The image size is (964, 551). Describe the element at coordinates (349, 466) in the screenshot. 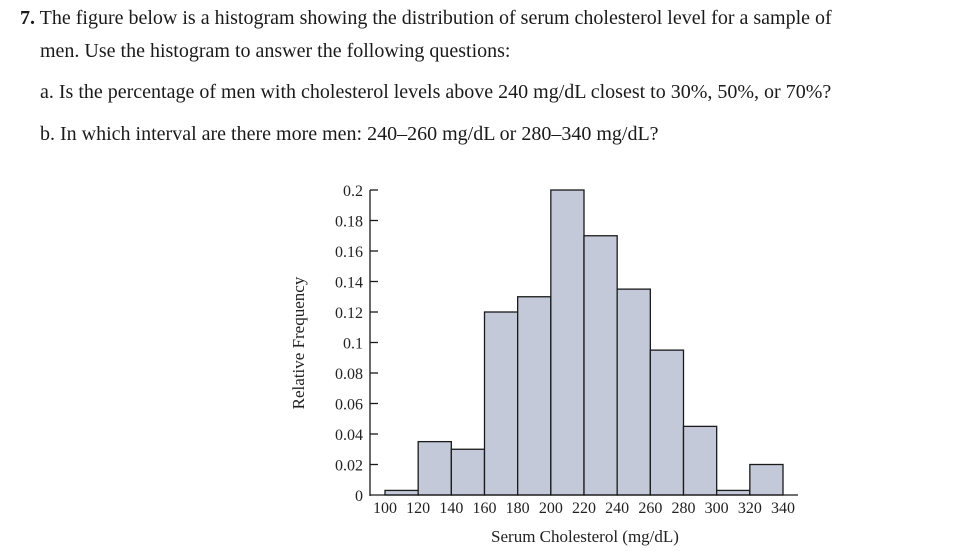

I see `y-tick-label: 0.02` at that location.